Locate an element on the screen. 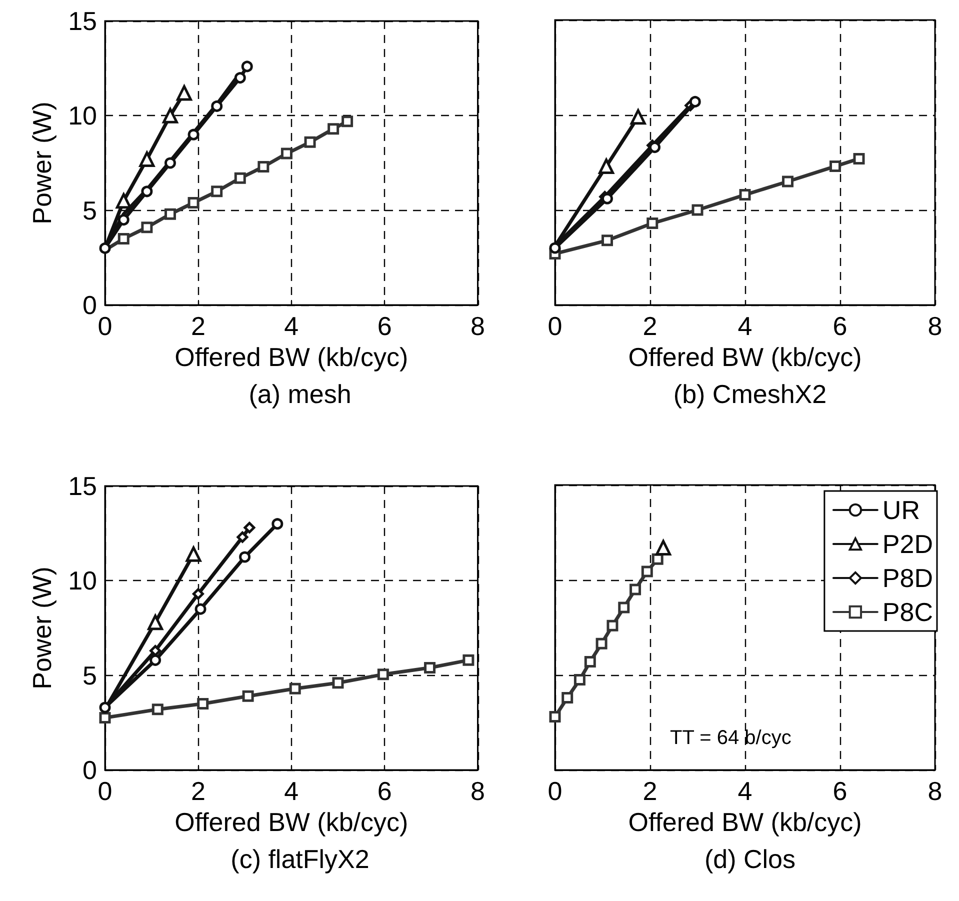 The image size is (959, 901). annotation: TT = 64 b/cyc is located at coordinates (731, 738).